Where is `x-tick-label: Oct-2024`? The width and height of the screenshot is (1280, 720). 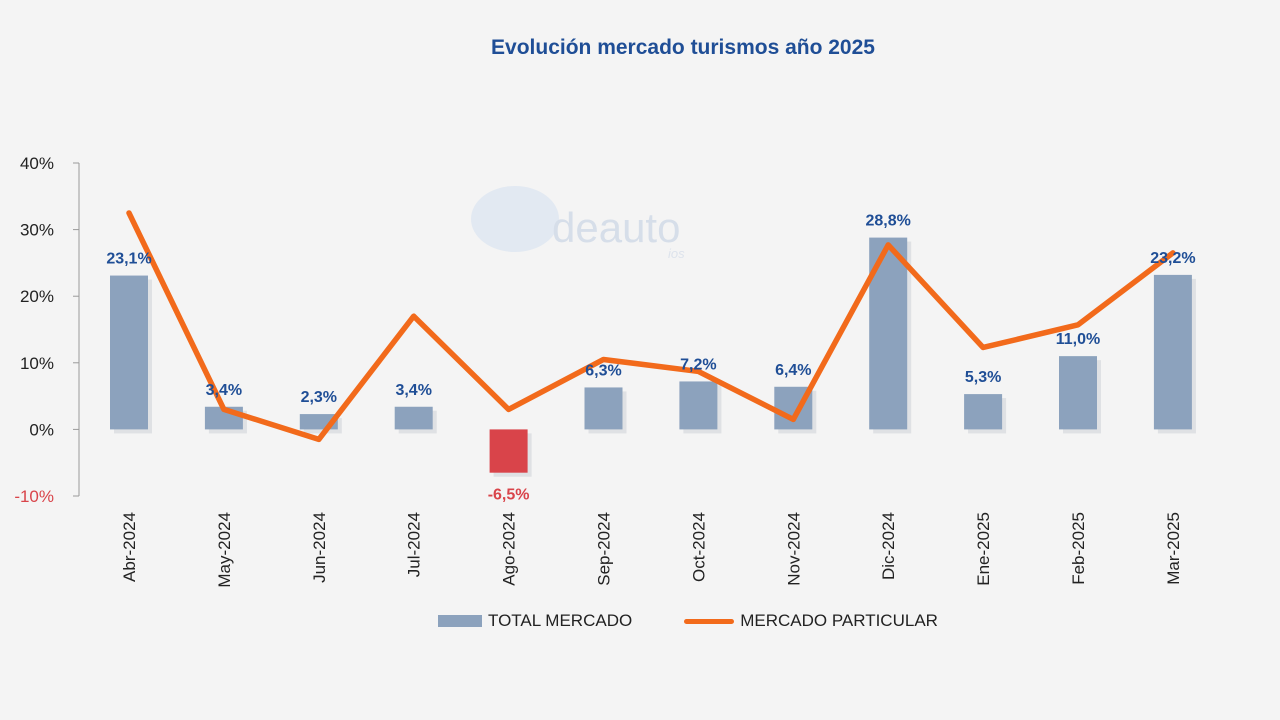 x-tick-label: Oct-2024 is located at coordinates (698, 547).